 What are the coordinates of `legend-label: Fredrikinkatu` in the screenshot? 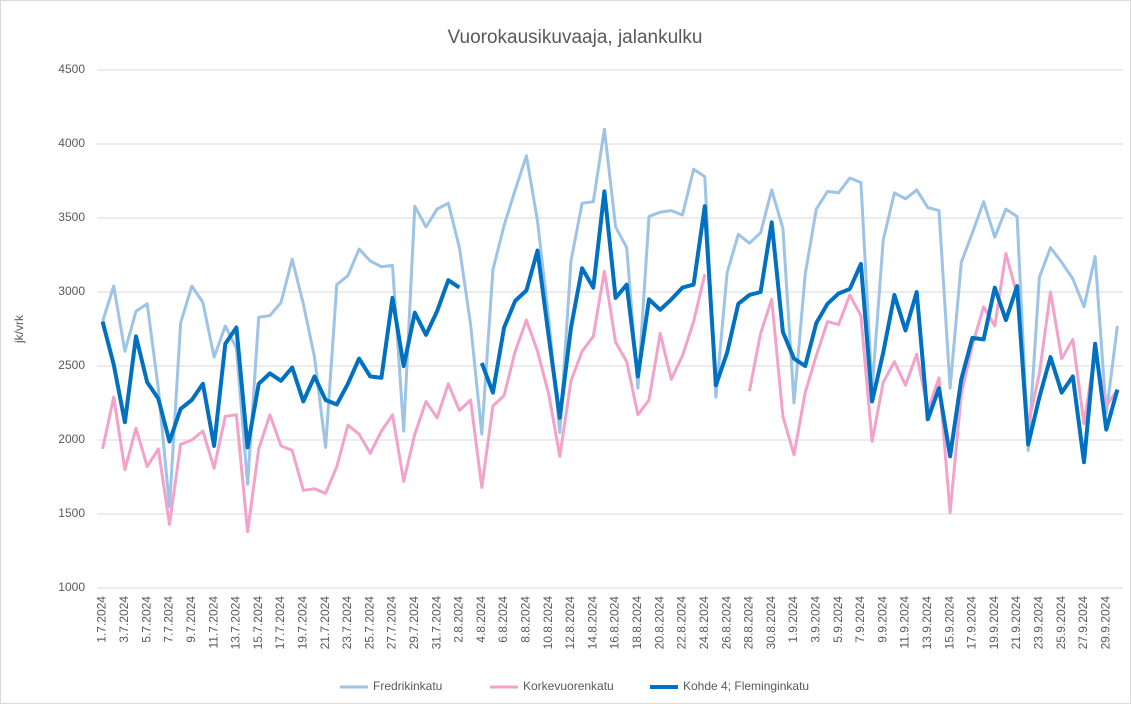 It's located at (407, 686).